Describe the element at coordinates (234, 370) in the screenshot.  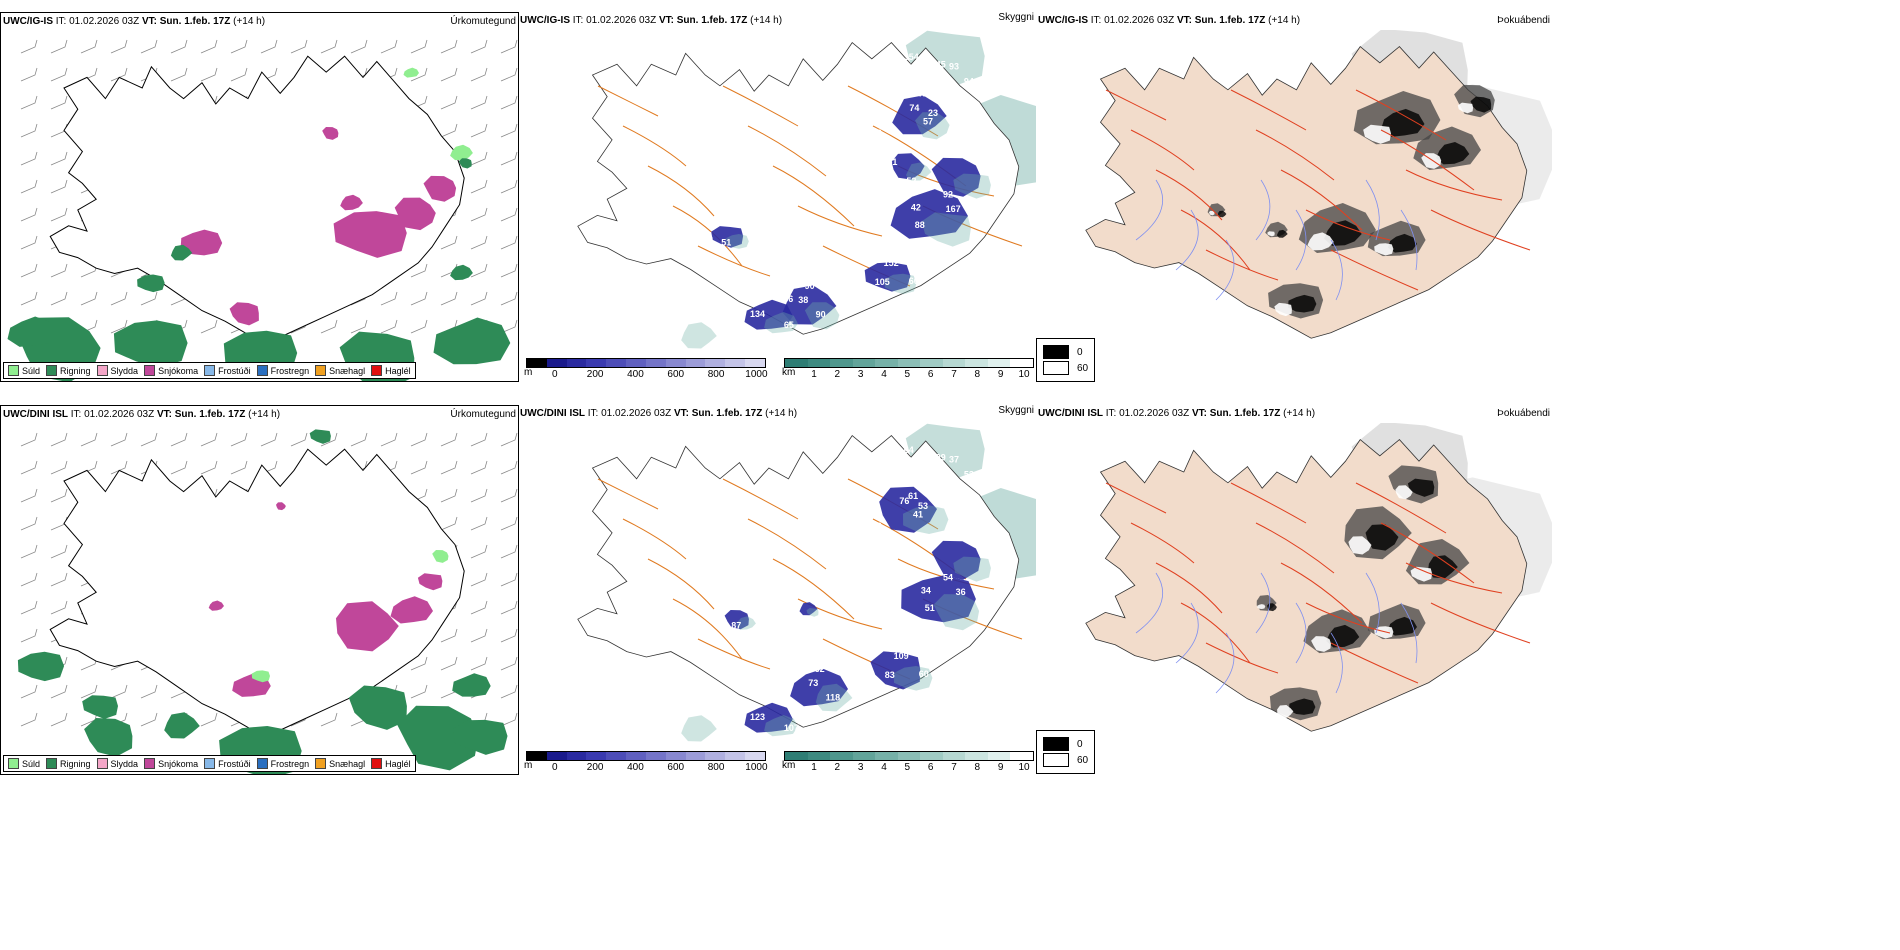
I see `legend-label: Frostúði` at that location.